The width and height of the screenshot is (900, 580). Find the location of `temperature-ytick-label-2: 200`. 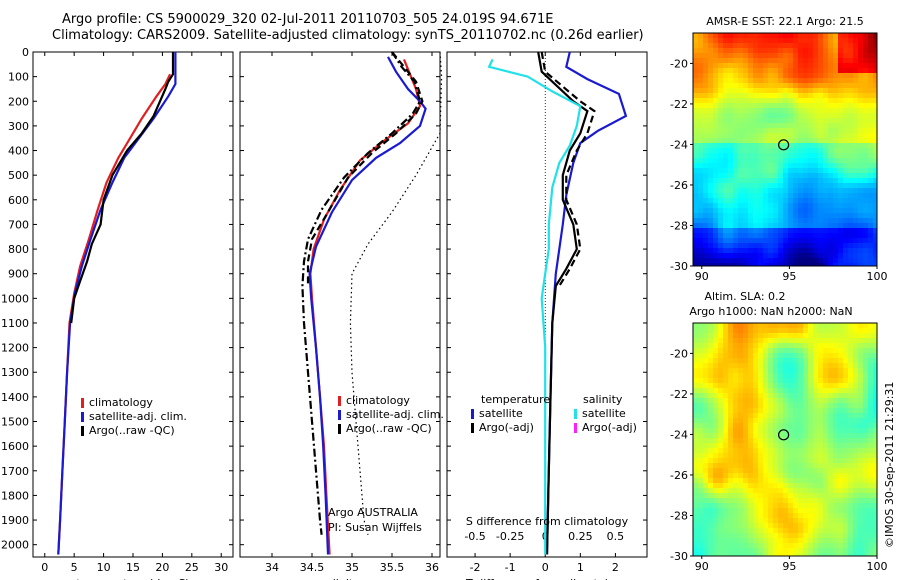

temperature-ytick-label-2: 200 is located at coordinates (18, 101).